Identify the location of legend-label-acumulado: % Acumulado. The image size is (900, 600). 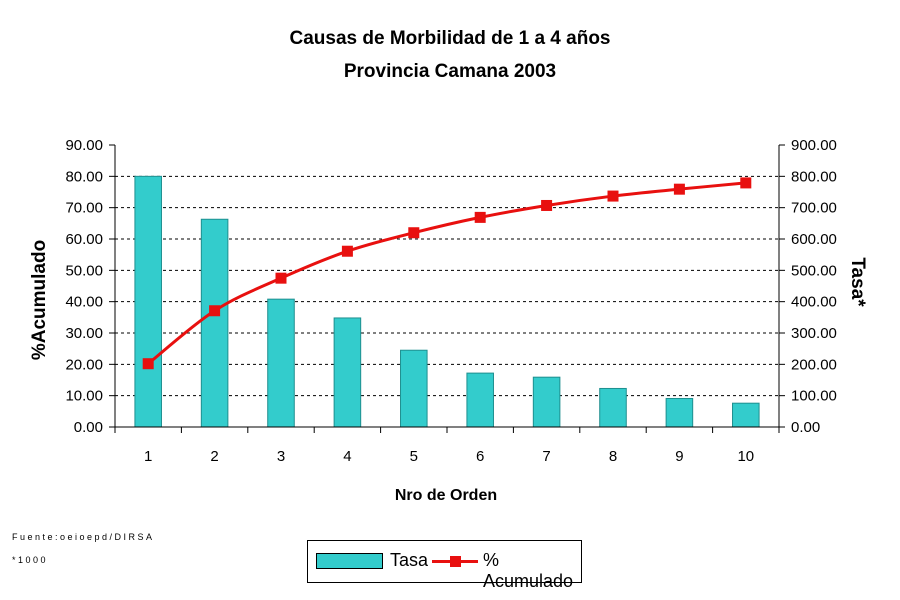
(528, 570).